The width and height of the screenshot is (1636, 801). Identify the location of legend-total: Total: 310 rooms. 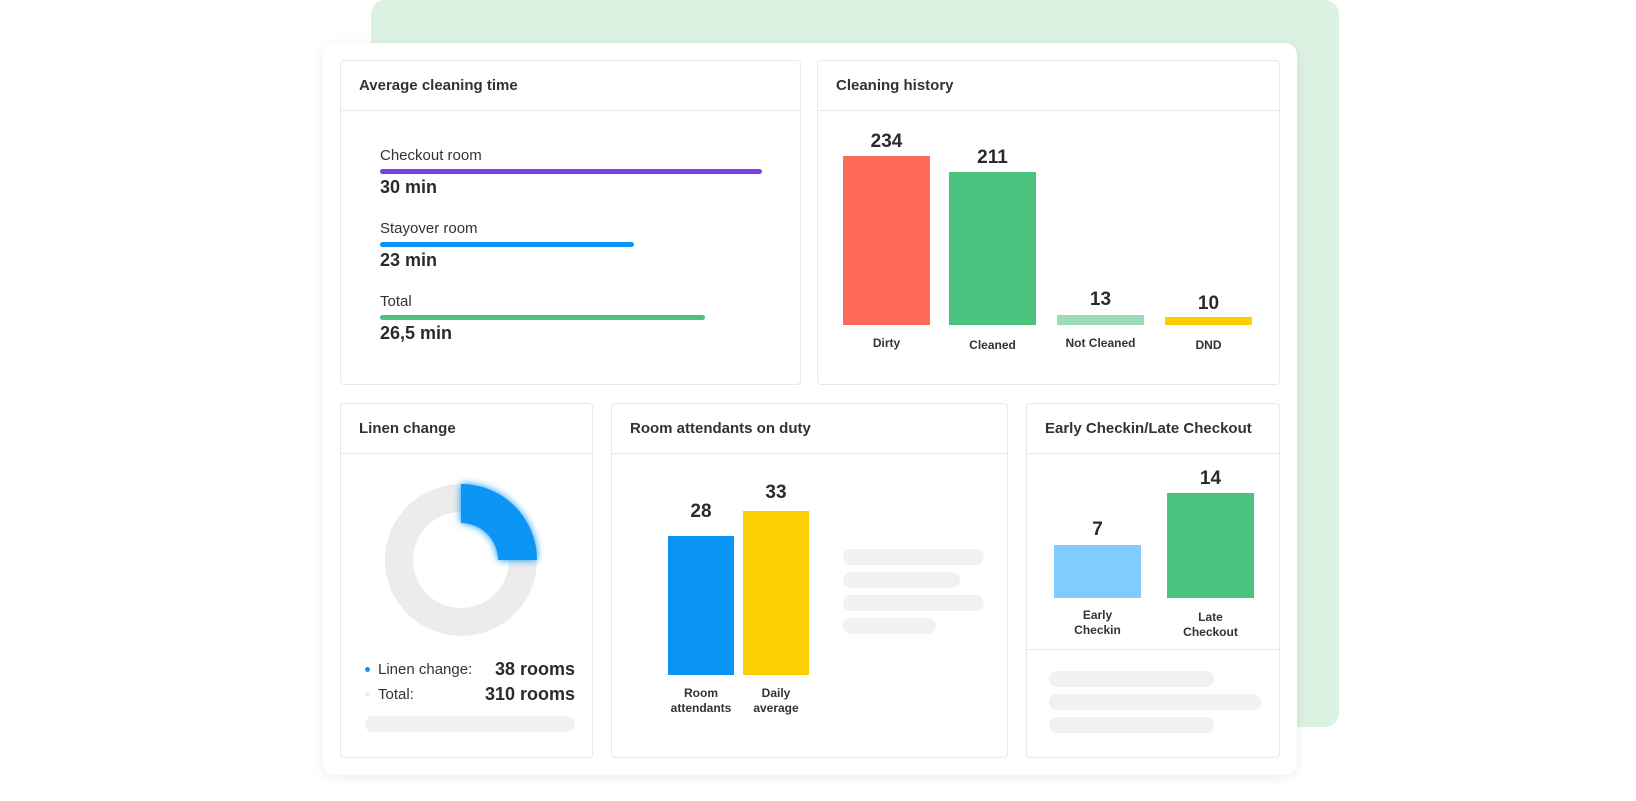
(470, 696).